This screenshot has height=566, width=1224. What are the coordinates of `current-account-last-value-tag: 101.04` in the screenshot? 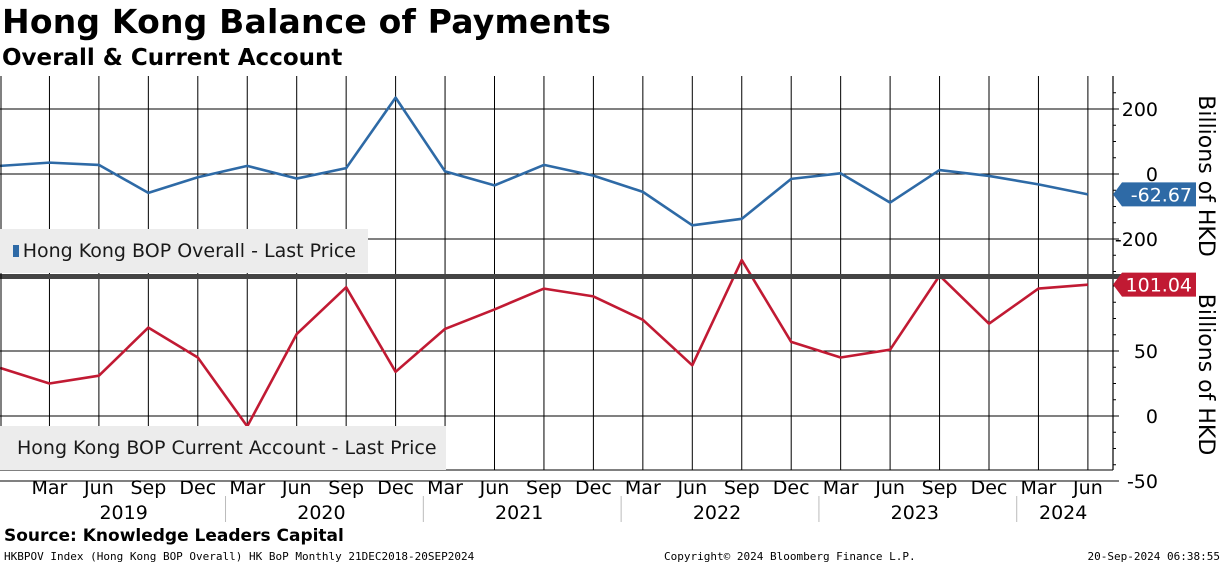 It's located at (1154, 284).